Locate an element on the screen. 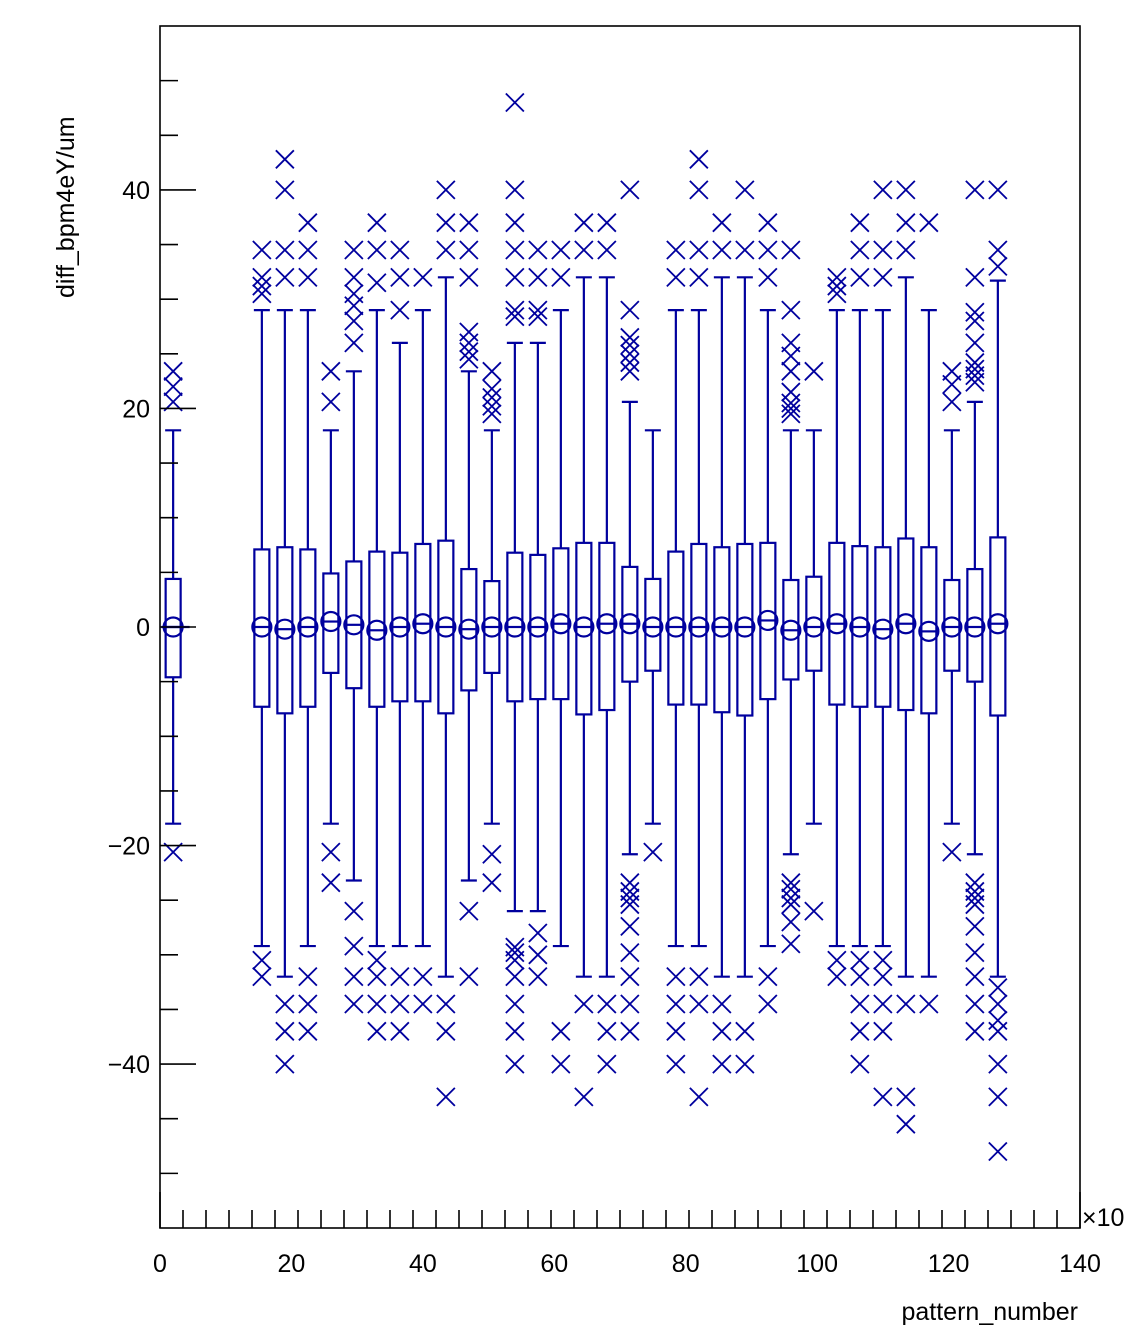 This screenshot has height=1335, width=1144. x-axis-multiplier: ×10 is located at coordinates (1103, 1218).